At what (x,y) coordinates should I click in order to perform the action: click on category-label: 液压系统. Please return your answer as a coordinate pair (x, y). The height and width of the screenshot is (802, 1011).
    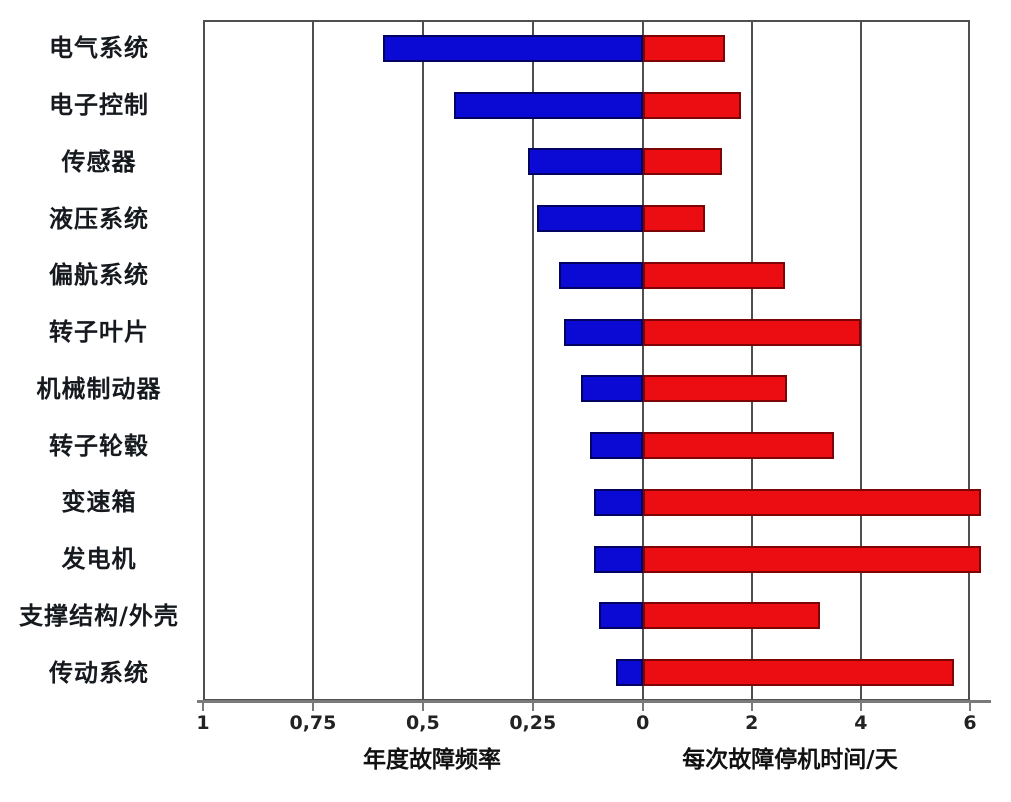
    Looking at the image, I should click on (99, 218).